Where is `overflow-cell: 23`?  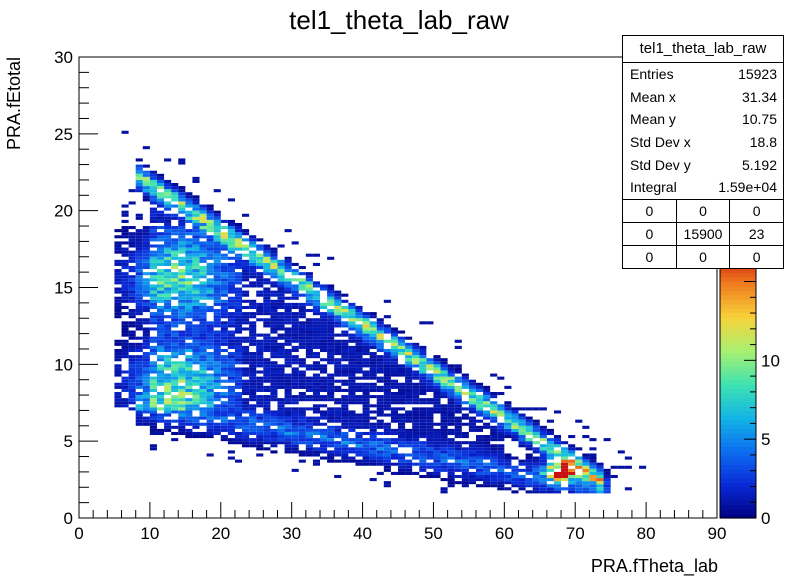
overflow-cell: 23 is located at coordinates (756, 234).